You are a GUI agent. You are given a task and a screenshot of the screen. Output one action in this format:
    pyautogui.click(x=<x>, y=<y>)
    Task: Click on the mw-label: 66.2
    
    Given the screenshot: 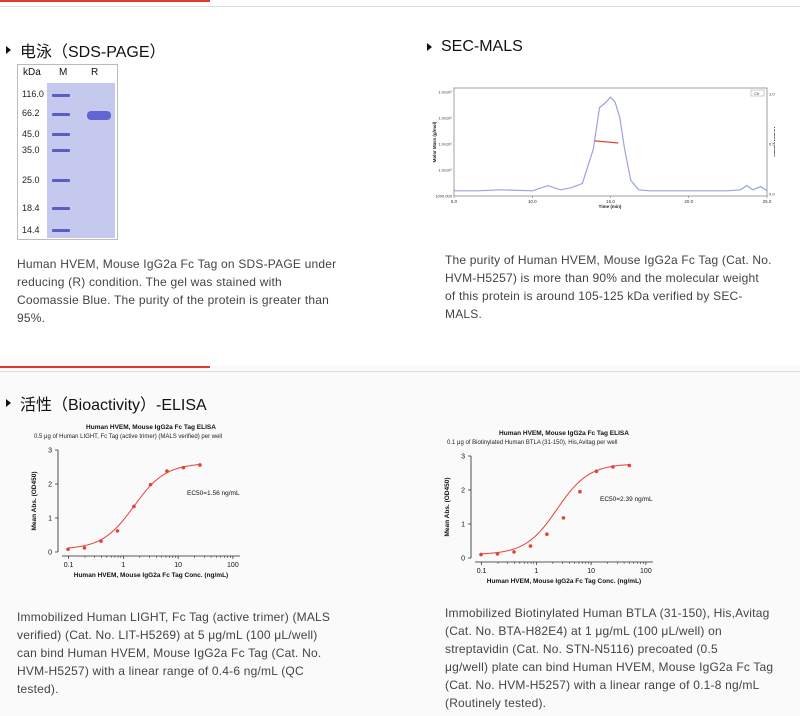 What is the action you would take?
    pyautogui.click(x=31, y=113)
    